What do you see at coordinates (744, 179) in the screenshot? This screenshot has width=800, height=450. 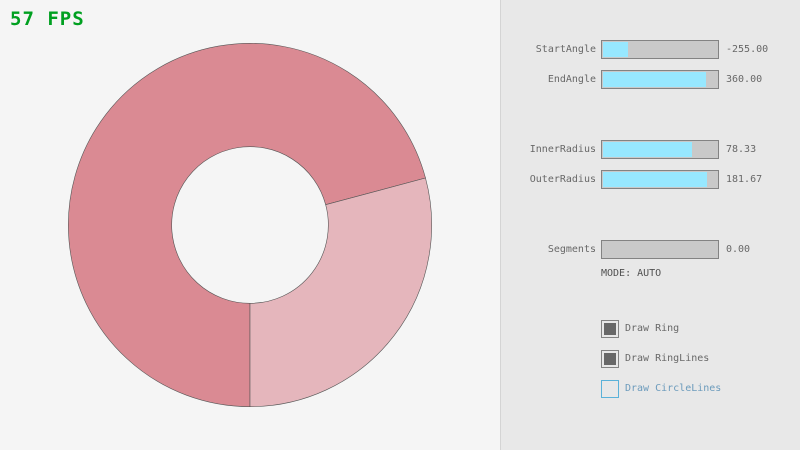 I see `outer-radius-value: 181.67` at bounding box center [744, 179].